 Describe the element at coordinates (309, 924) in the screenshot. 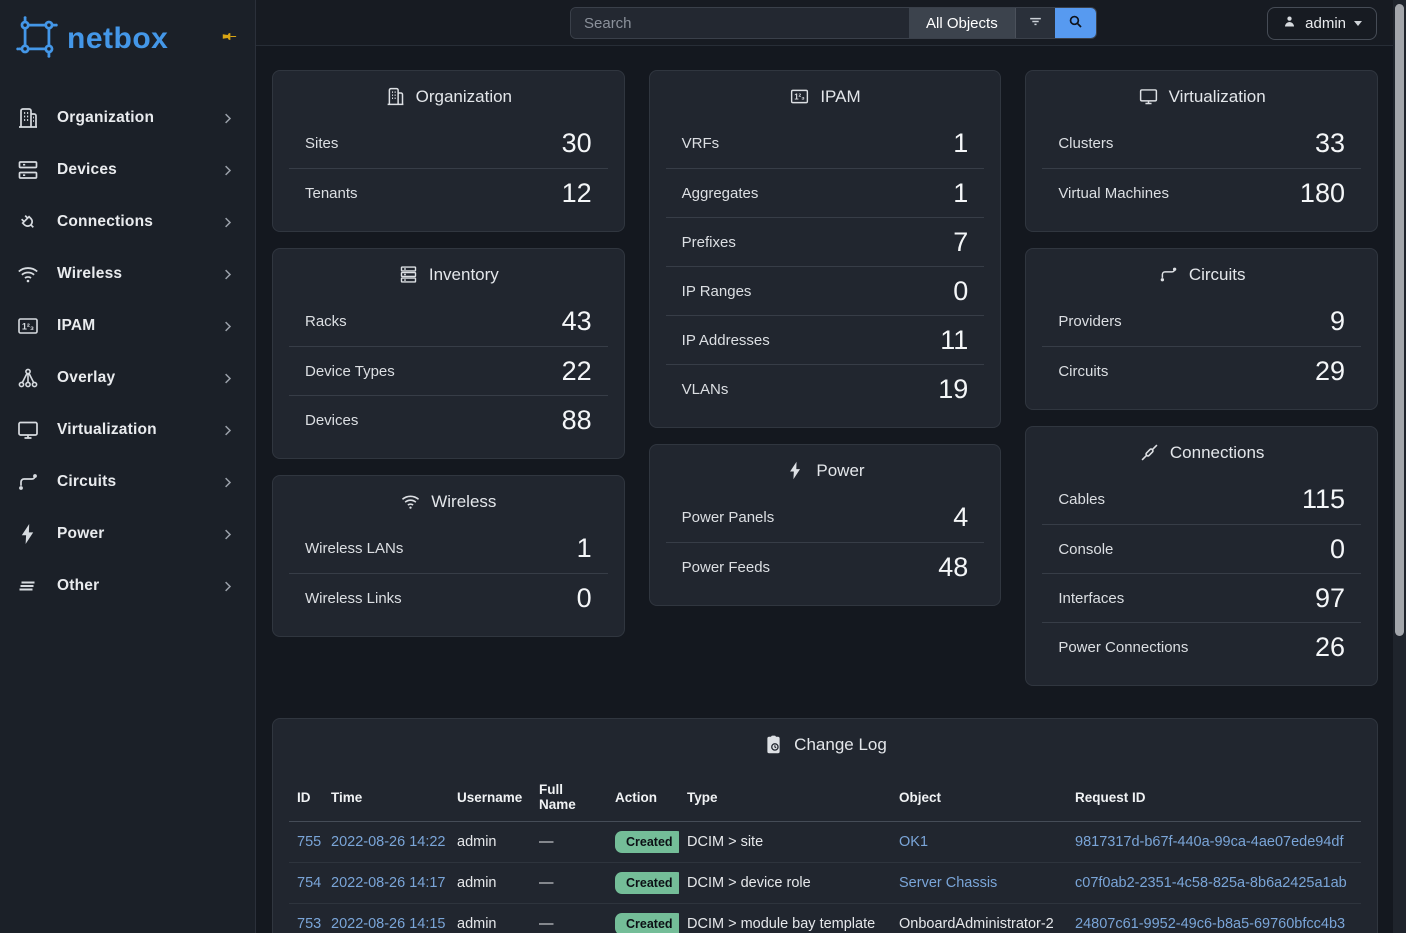

I see `change-id-link: 753` at that location.